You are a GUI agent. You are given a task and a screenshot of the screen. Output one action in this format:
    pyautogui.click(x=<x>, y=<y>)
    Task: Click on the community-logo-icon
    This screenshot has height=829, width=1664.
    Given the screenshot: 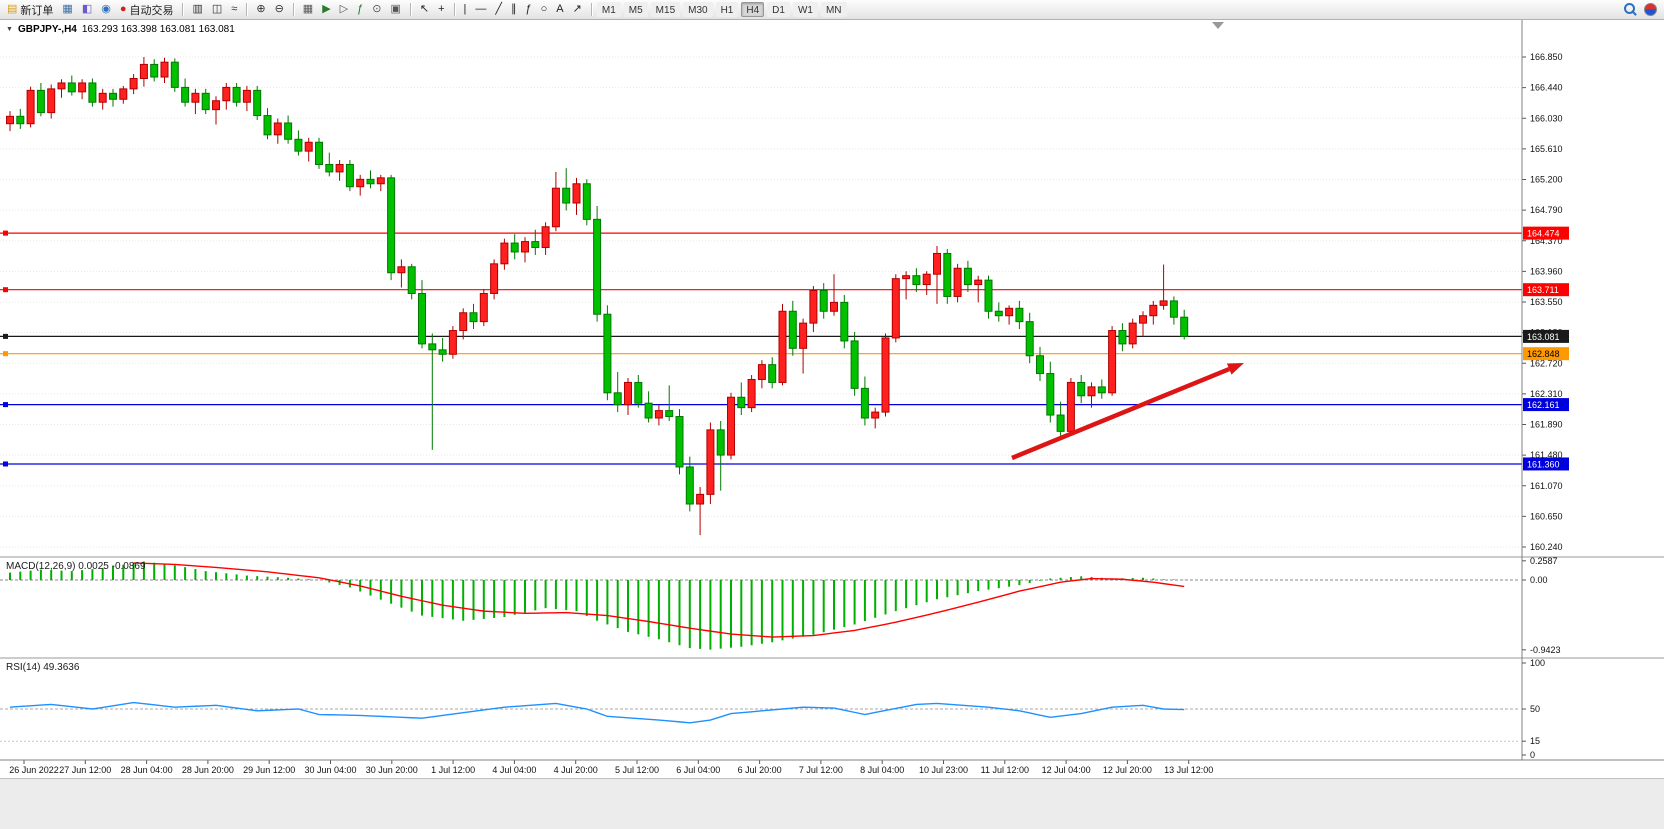 What is the action you would take?
    pyautogui.click(x=1650, y=9)
    